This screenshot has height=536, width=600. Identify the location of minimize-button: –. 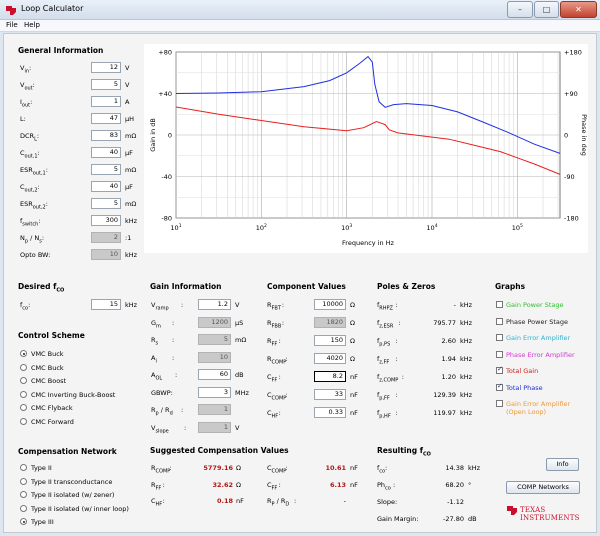
(520, 9).